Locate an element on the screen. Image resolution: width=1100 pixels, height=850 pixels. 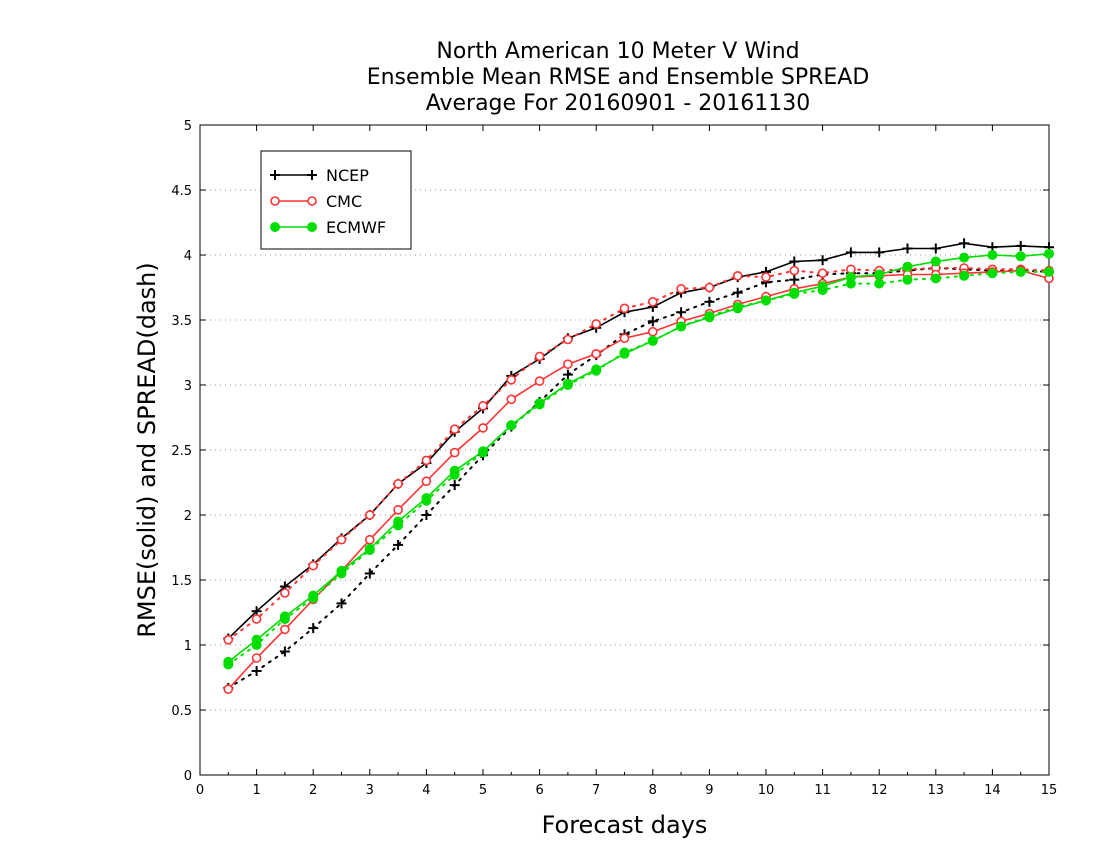
x-tick-label: 9 is located at coordinates (709, 790).